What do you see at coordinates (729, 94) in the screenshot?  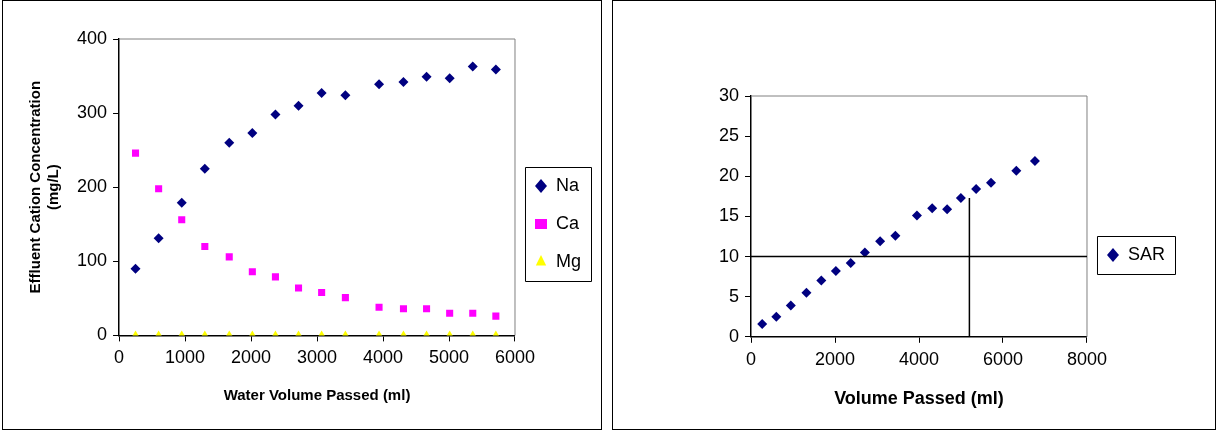 I see `y-tick-label: 30` at bounding box center [729, 94].